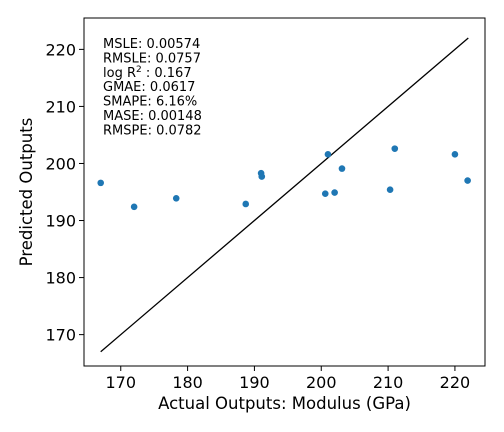 The width and height of the screenshot is (504, 432). Describe the element at coordinates (176, 102) in the screenshot. I see `metric-value: 6.16%` at that location.